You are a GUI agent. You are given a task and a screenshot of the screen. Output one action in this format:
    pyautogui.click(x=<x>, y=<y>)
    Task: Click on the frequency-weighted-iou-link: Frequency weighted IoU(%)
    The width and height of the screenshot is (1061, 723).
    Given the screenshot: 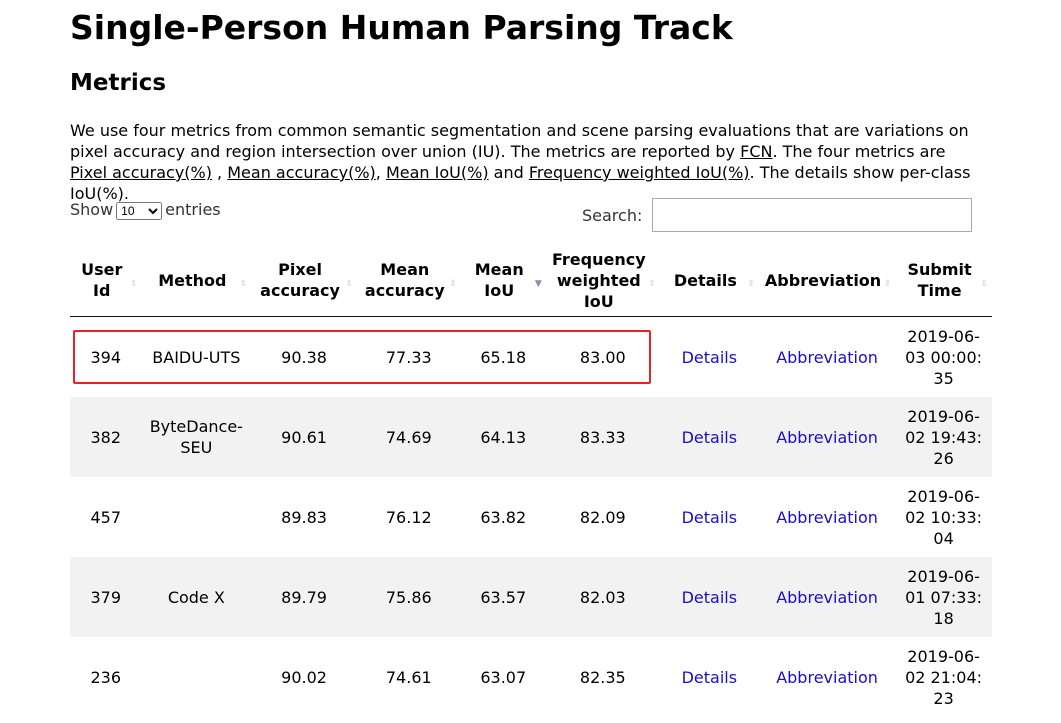 What is the action you would take?
    pyautogui.click(x=639, y=172)
    